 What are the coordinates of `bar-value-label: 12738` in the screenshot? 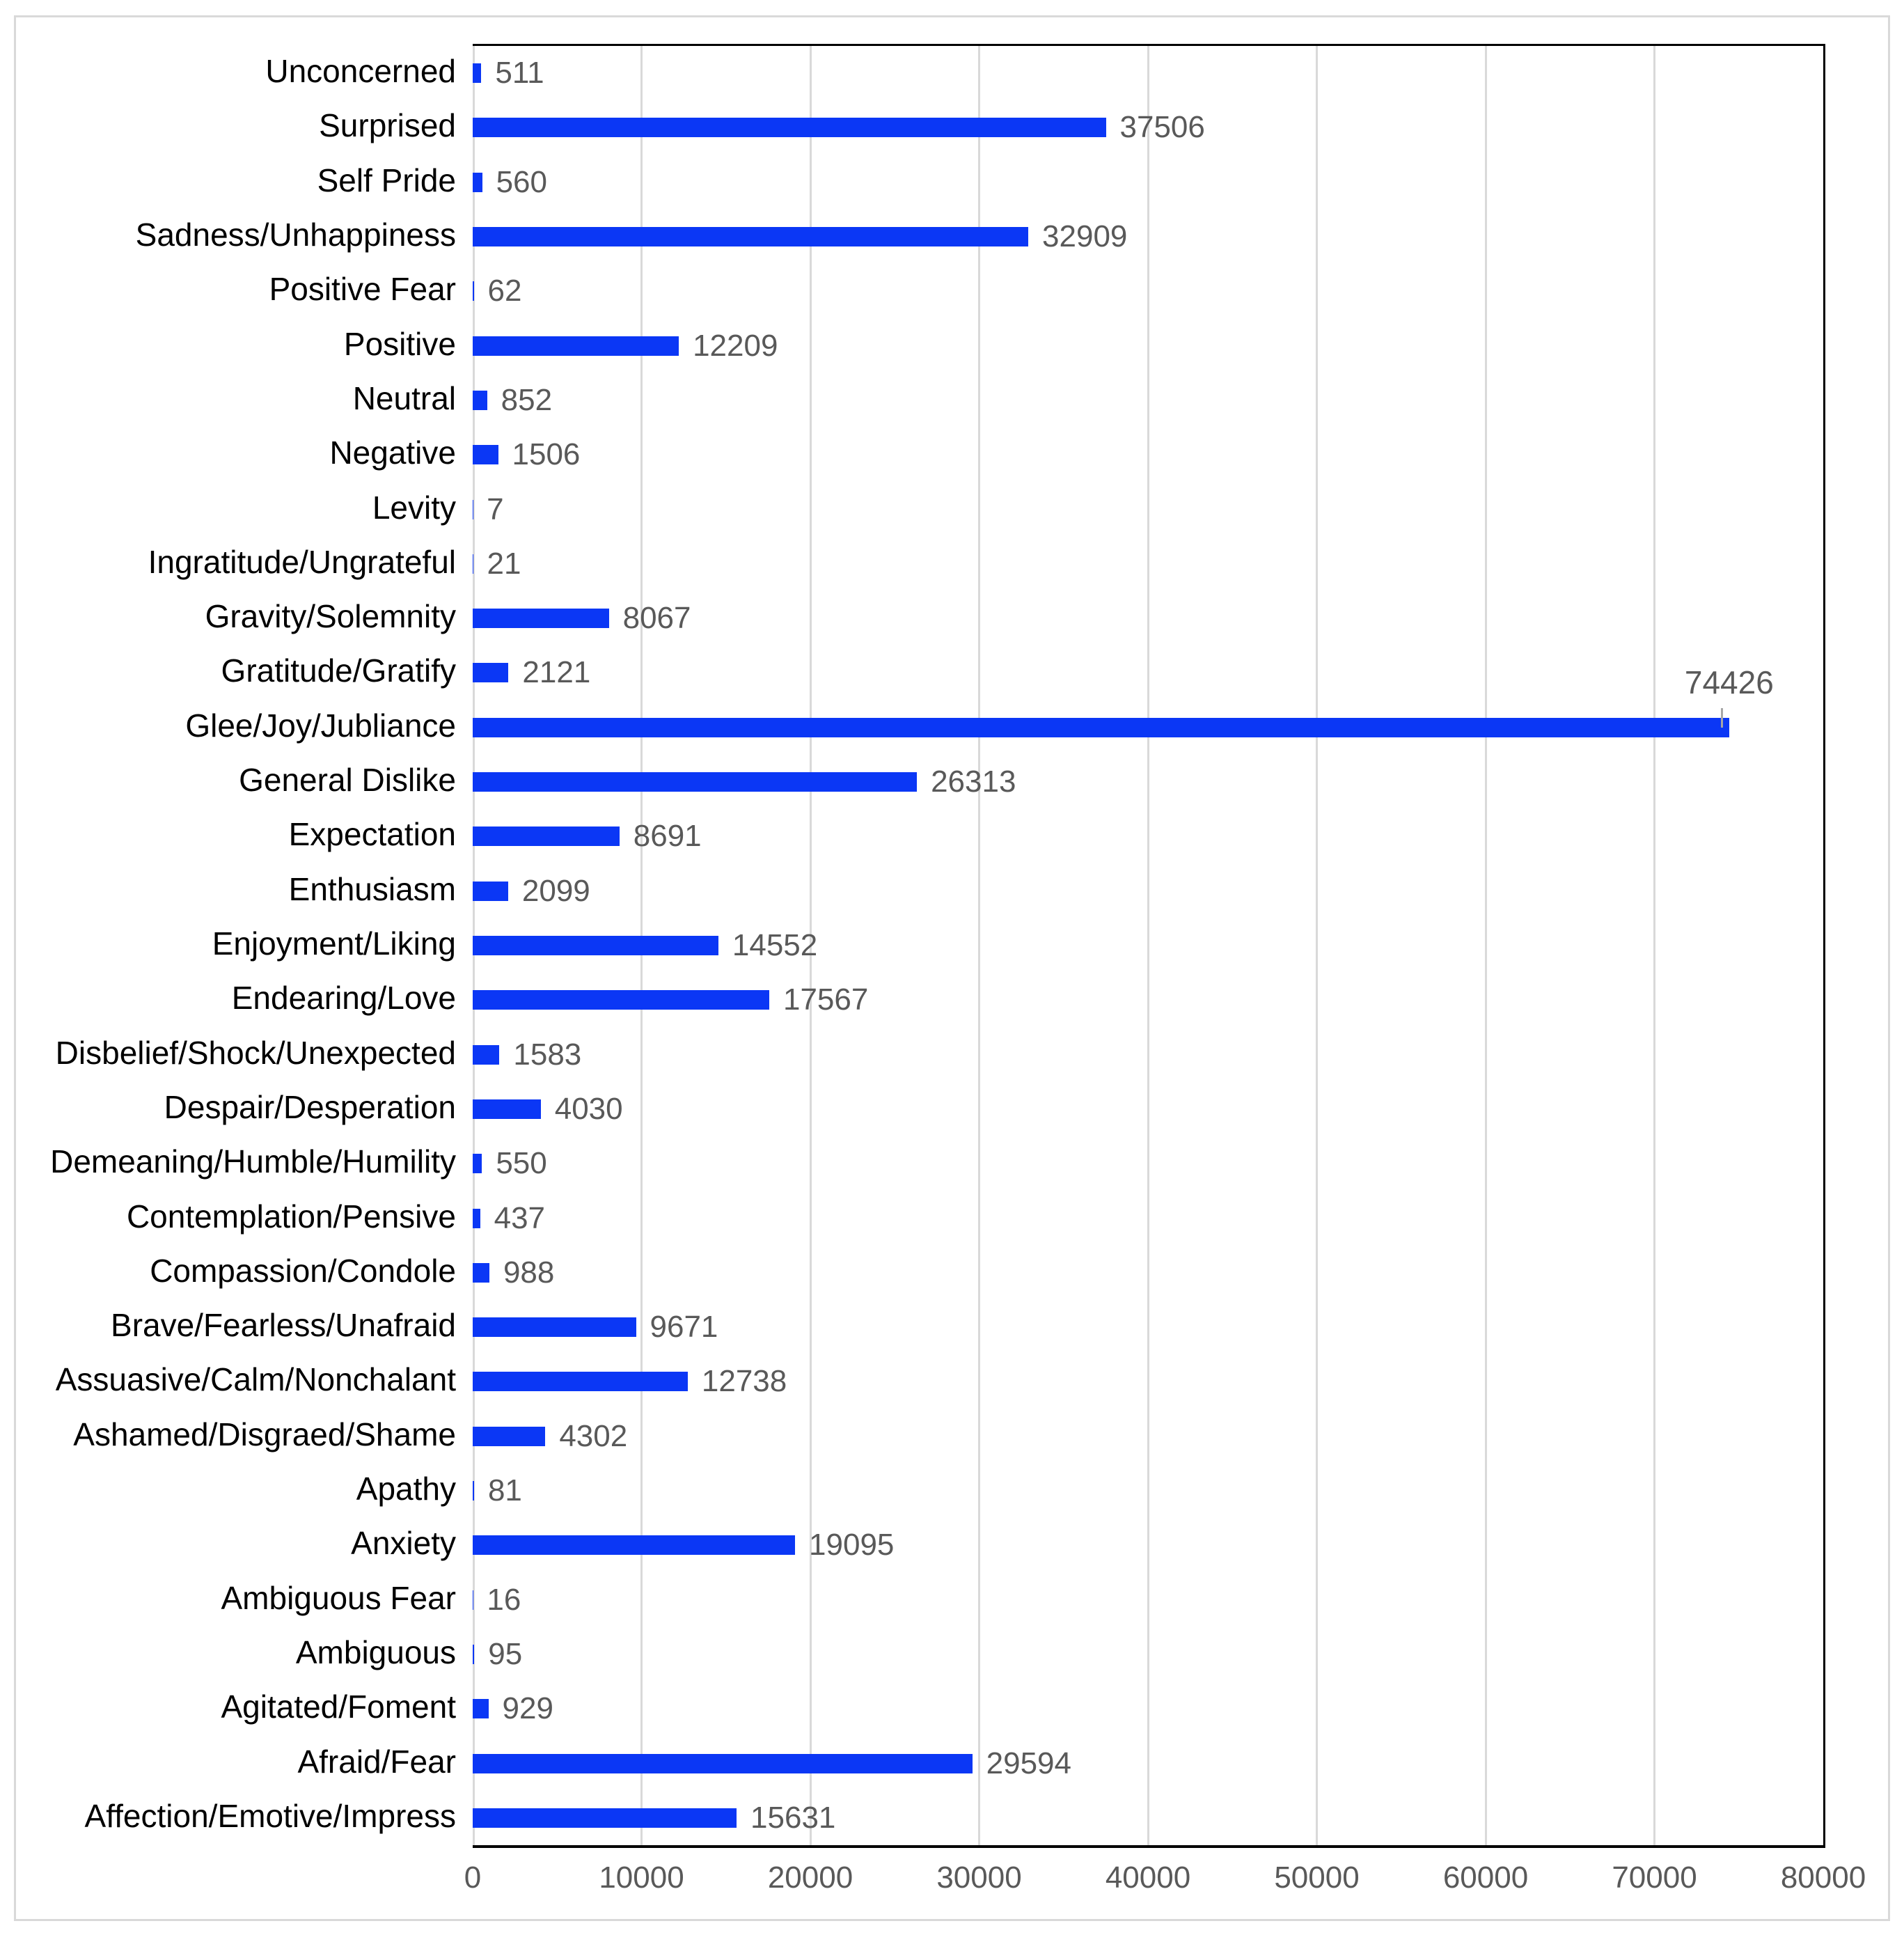 It's located at (744, 1381).